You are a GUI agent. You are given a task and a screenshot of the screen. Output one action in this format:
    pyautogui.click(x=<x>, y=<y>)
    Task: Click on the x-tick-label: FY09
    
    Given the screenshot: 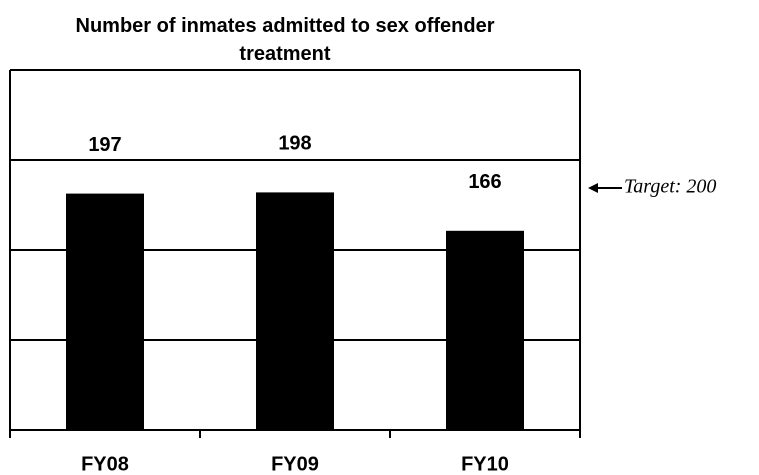 What is the action you would take?
    pyautogui.click(x=295, y=464)
    